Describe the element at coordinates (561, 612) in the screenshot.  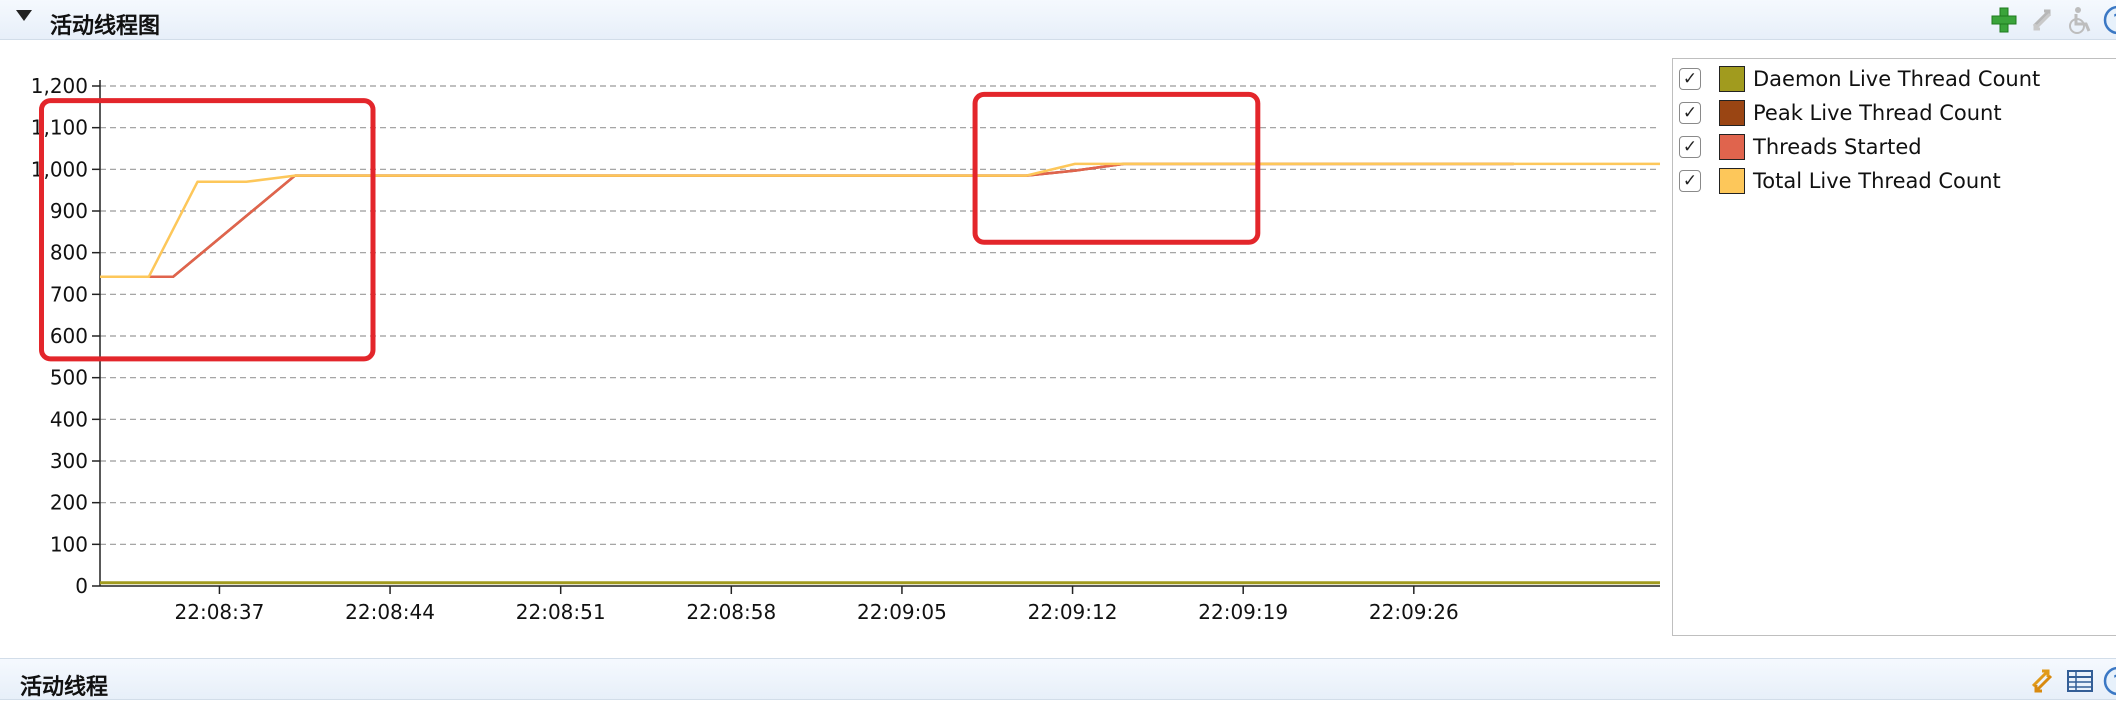
I see `x-tick-label: 22:08:51` at that location.